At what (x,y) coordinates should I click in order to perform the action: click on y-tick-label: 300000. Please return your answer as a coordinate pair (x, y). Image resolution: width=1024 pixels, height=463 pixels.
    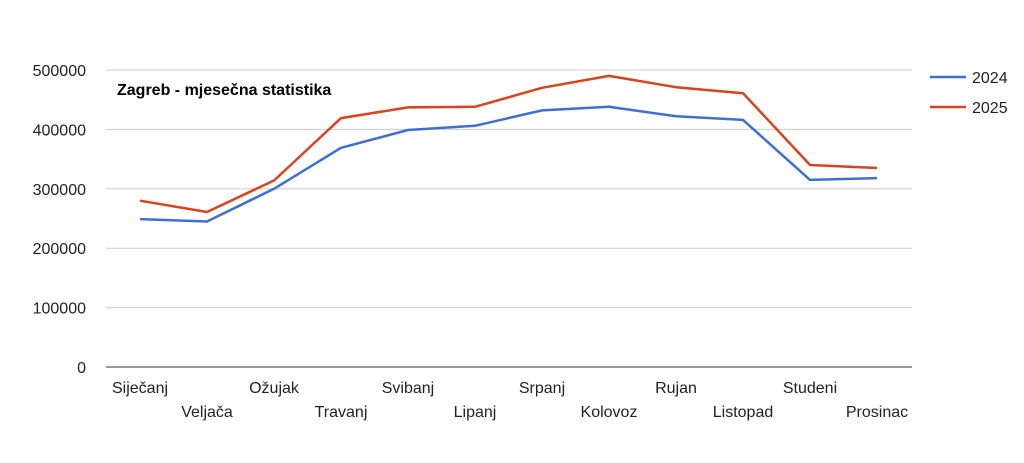
    Looking at the image, I should click on (59, 190).